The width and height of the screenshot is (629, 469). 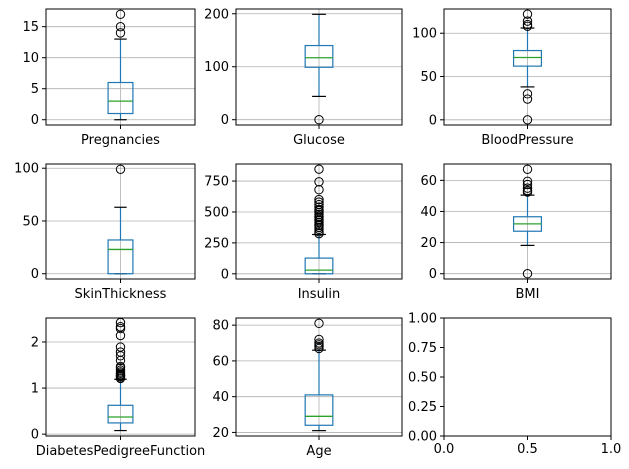 I want to click on axes-frame, so click(x=527, y=377).